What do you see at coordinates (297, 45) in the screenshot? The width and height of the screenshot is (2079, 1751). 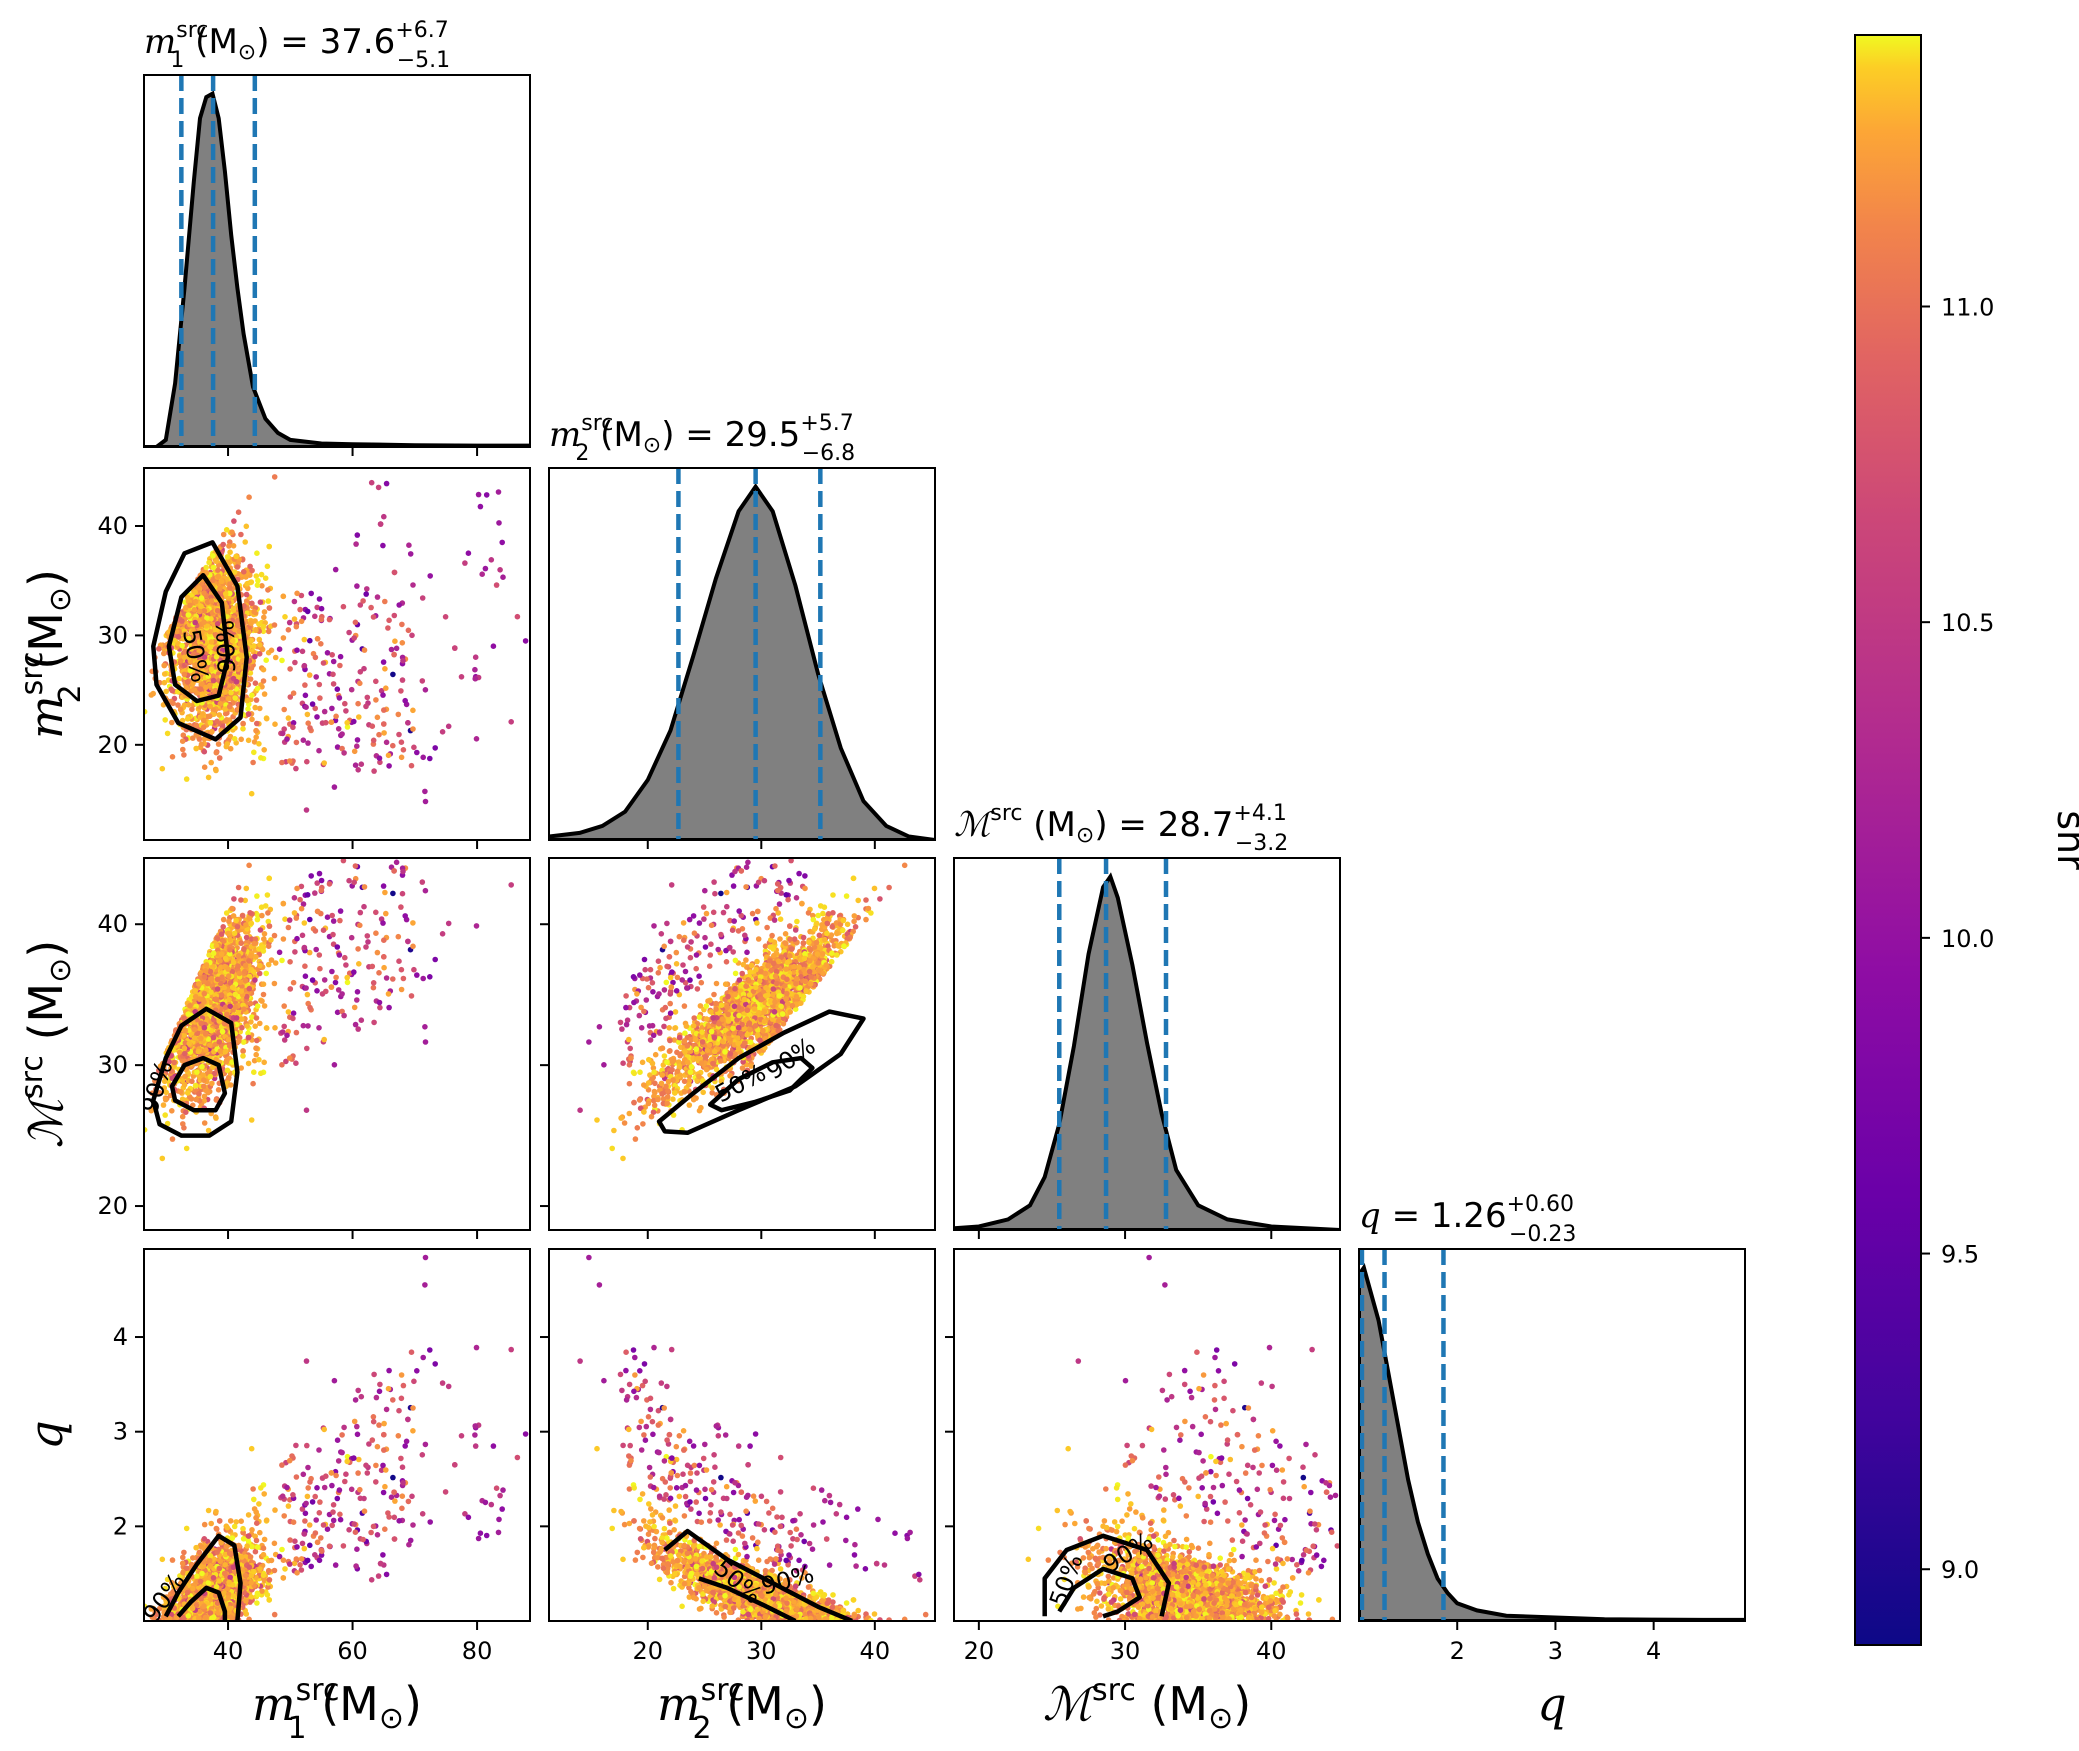 I see `title-m1: msrc 1 (M⊙) = 37.6+6.7 −5.1` at bounding box center [297, 45].